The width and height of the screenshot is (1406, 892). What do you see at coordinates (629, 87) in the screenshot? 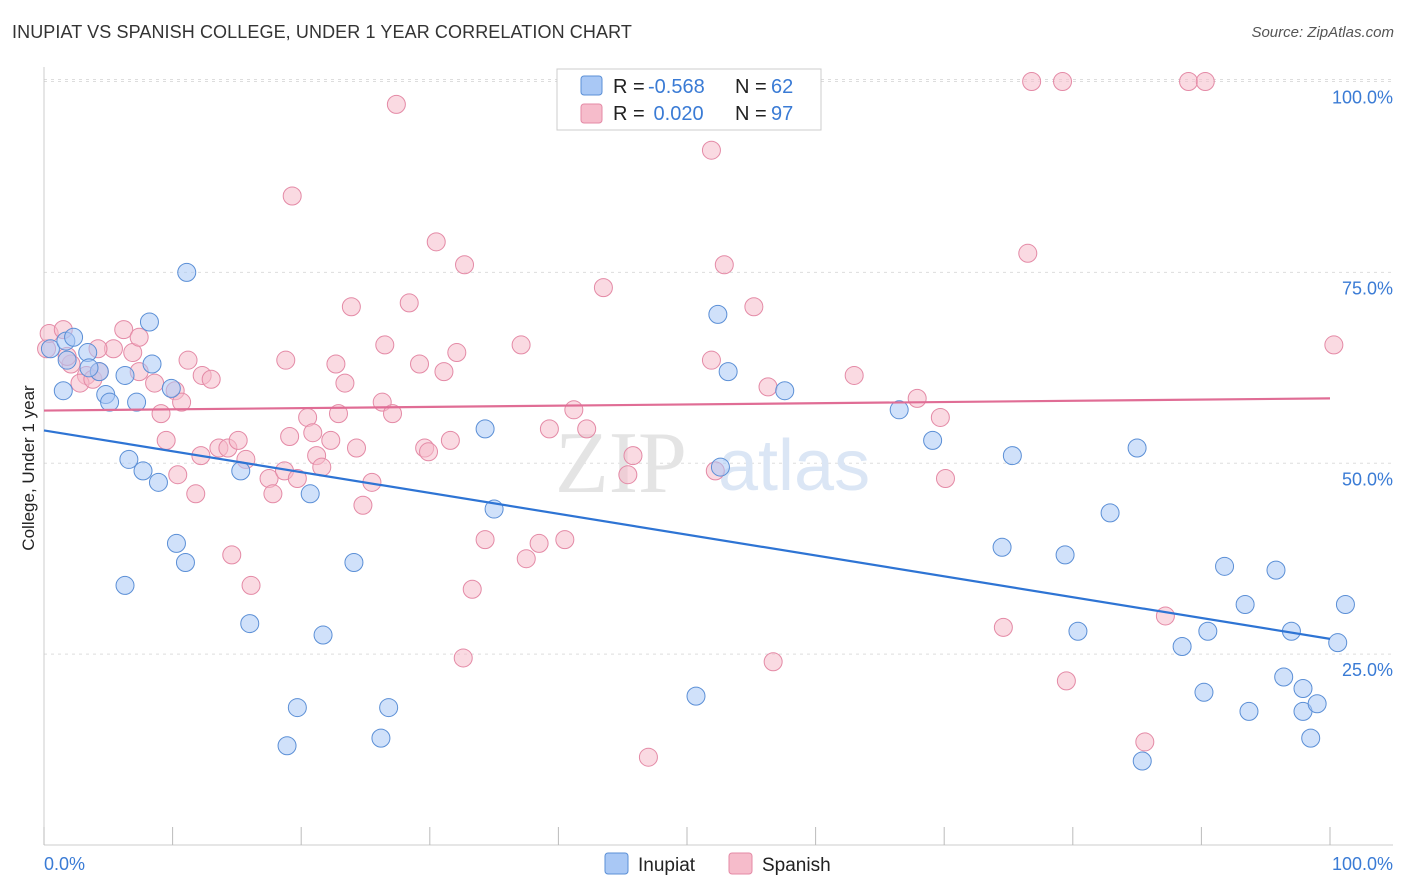
I see `legend-r-label-1: R =` at bounding box center [629, 87].